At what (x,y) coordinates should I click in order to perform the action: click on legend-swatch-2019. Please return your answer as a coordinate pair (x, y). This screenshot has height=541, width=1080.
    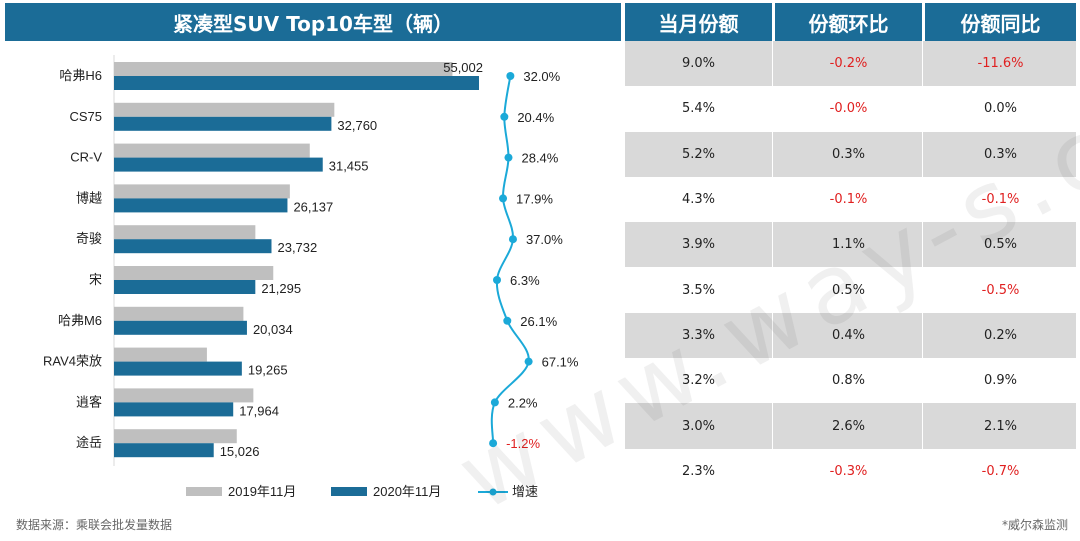
    Looking at the image, I should click on (204, 491).